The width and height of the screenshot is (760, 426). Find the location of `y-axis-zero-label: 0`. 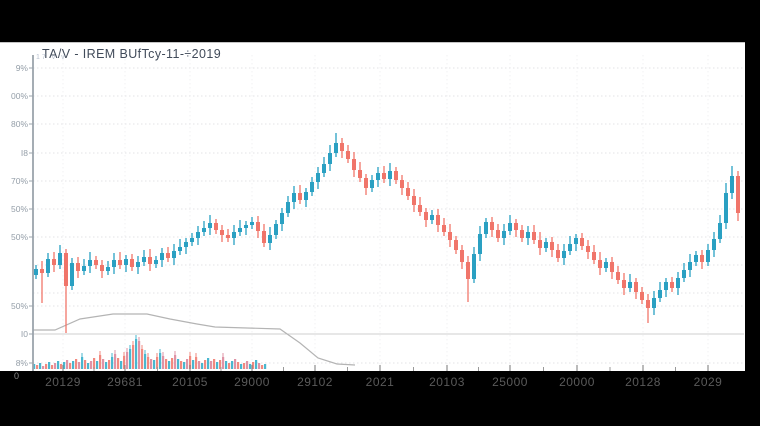

y-axis-zero-label: 0 is located at coordinates (17, 376).